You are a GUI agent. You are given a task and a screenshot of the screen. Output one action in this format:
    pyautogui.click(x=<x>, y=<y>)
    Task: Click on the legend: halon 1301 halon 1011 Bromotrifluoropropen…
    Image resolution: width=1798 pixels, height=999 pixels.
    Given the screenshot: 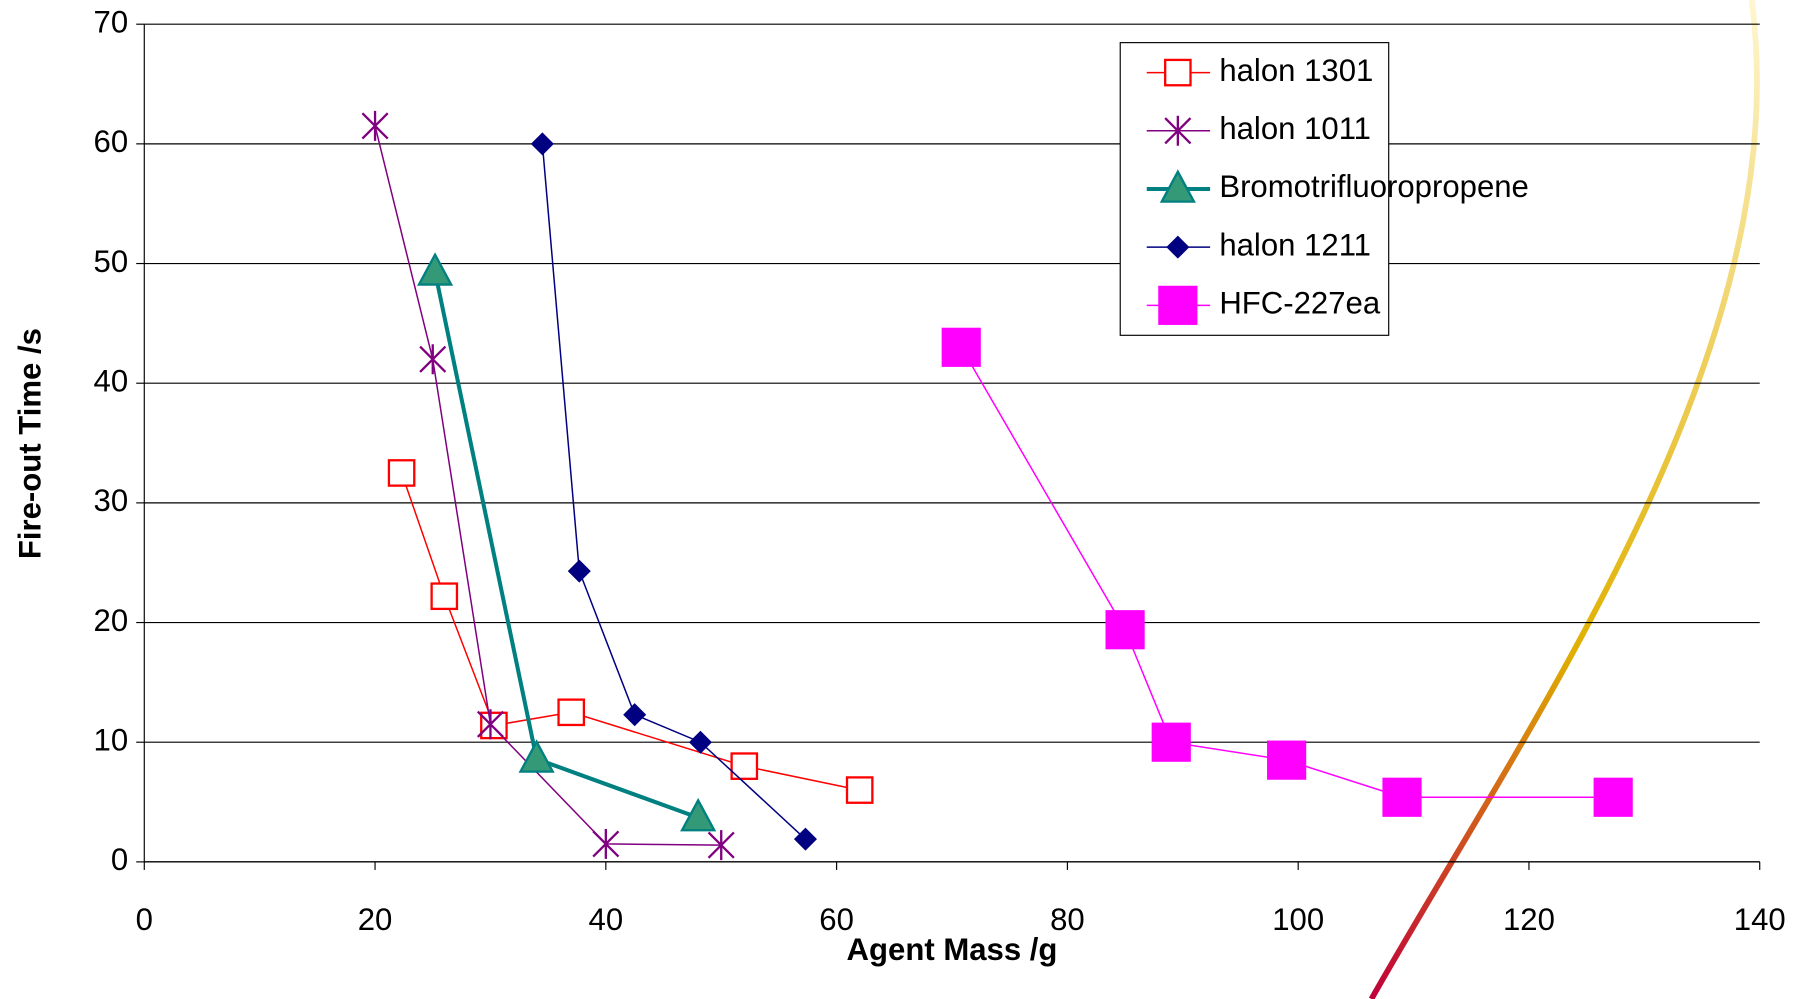 What is the action you would take?
    pyautogui.click(x=1324, y=189)
    